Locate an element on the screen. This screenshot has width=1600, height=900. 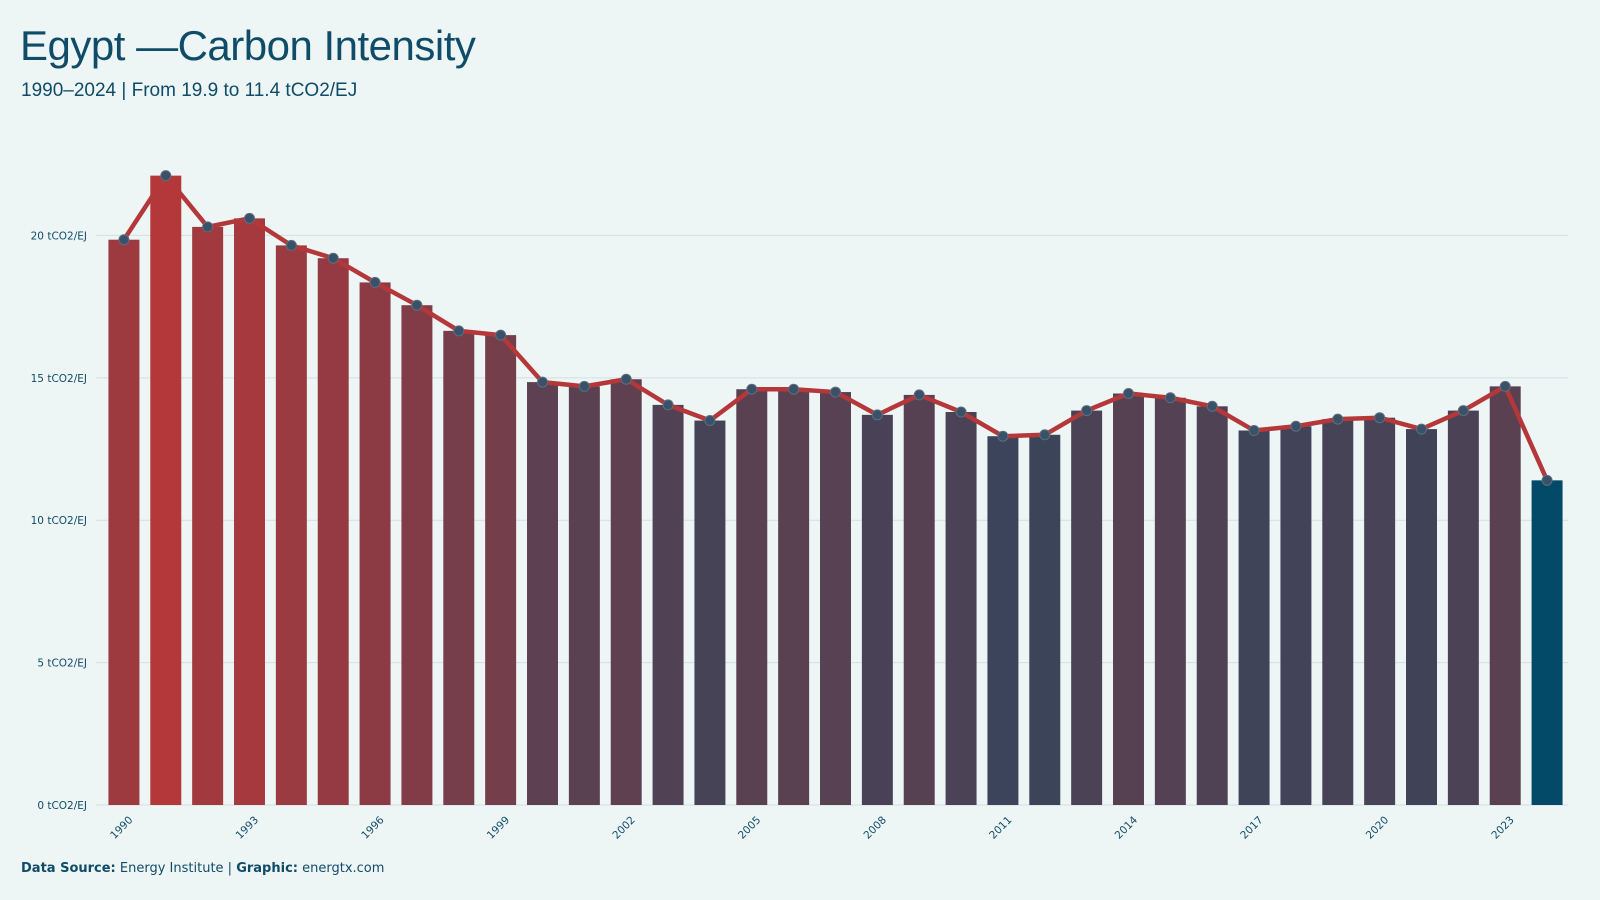
x-tick-label: 2023 is located at coordinates (1502, 827).